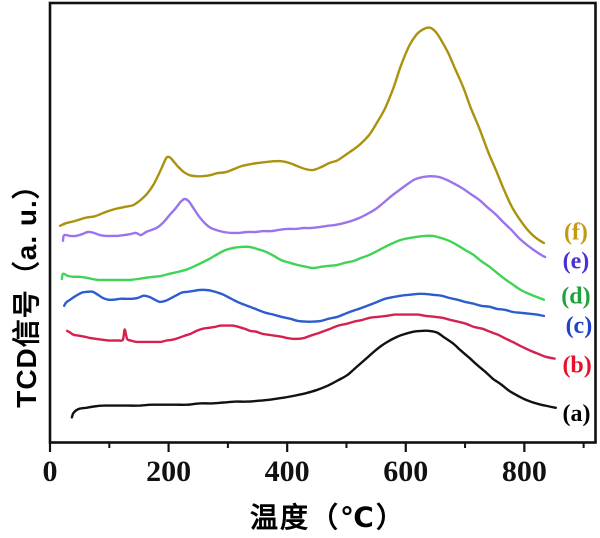  What do you see at coordinates (304, 305) in the screenshot?
I see `curve-c` at bounding box center [304, 305].